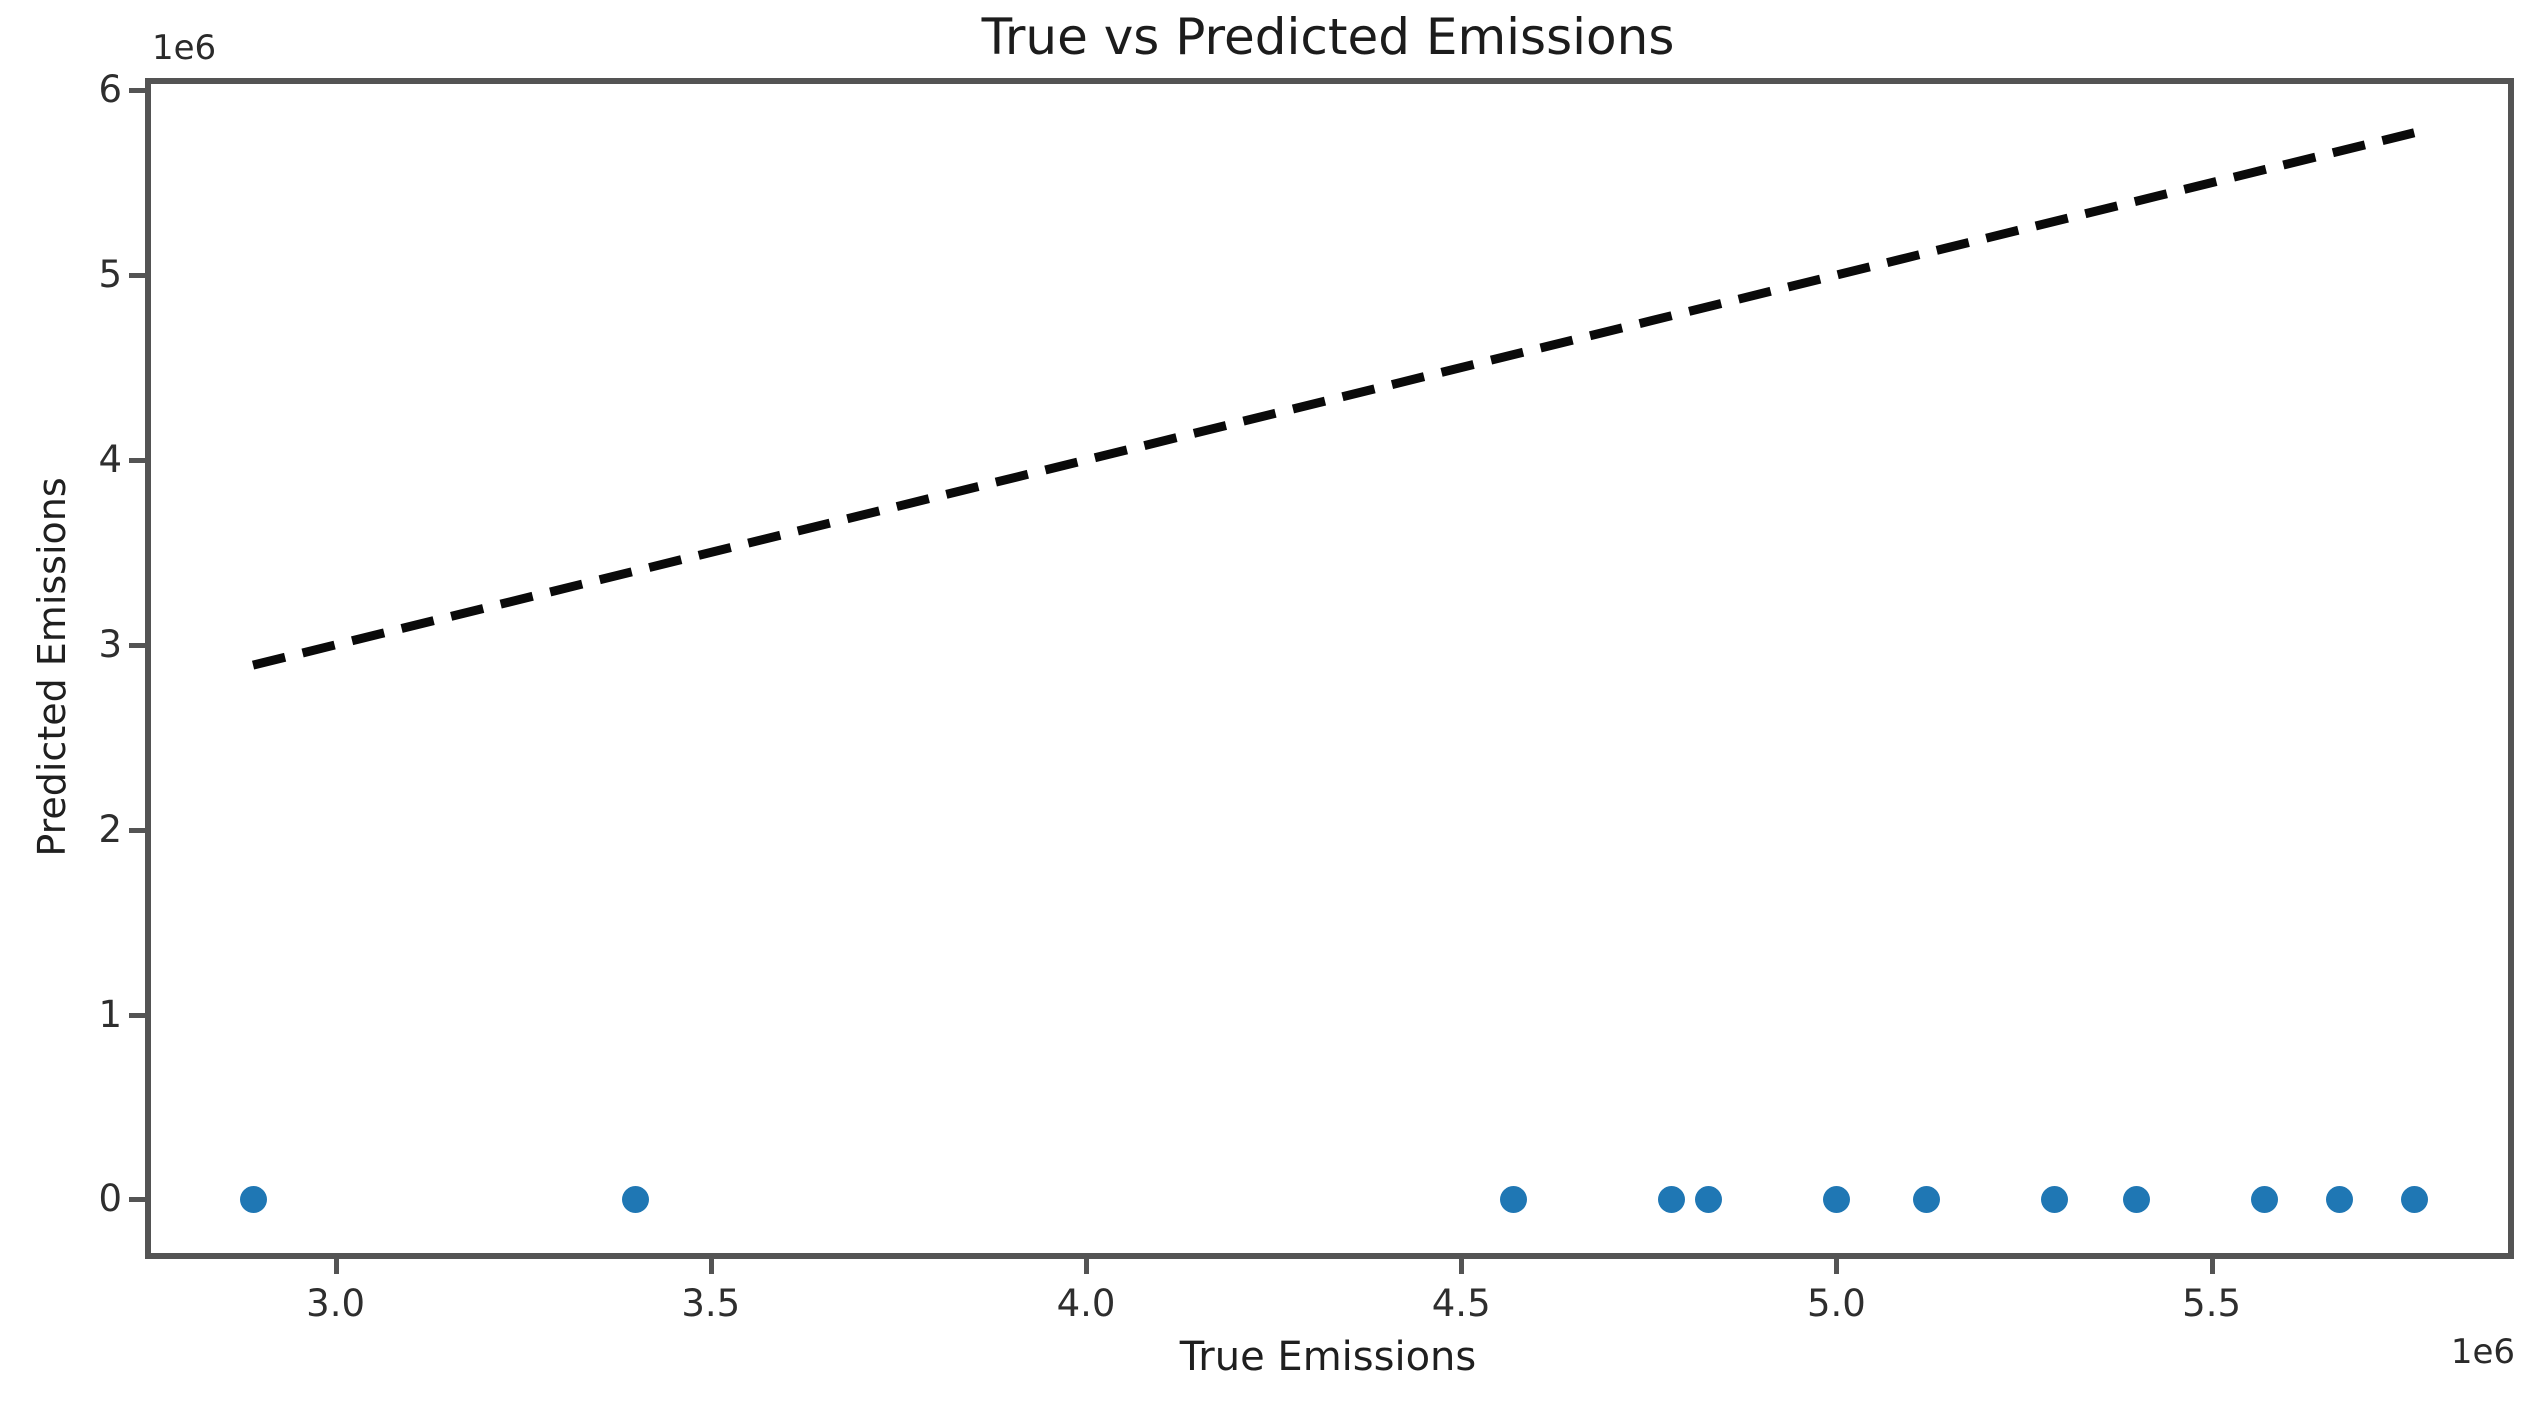  What do you see at coordinates (110, 90) in the screenshot?
I see `y-tick-label: 6` at bounding box center [110, 90].